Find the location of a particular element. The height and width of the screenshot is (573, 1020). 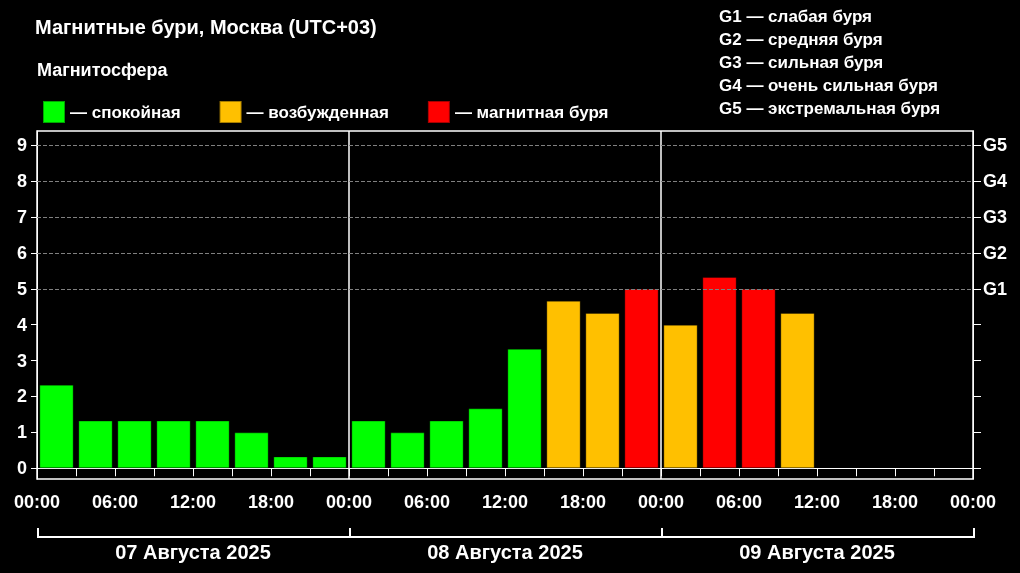

text: G2 — средняя буря is located at coordinates (801, 39).